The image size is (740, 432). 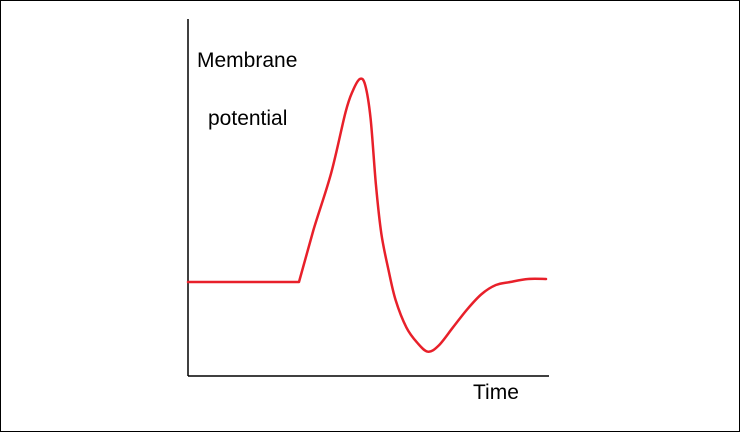 What do you see at coordinates (496, 392) in the screenshot?
I see `x-axis-label: Time` at bounding box center [496, 392].